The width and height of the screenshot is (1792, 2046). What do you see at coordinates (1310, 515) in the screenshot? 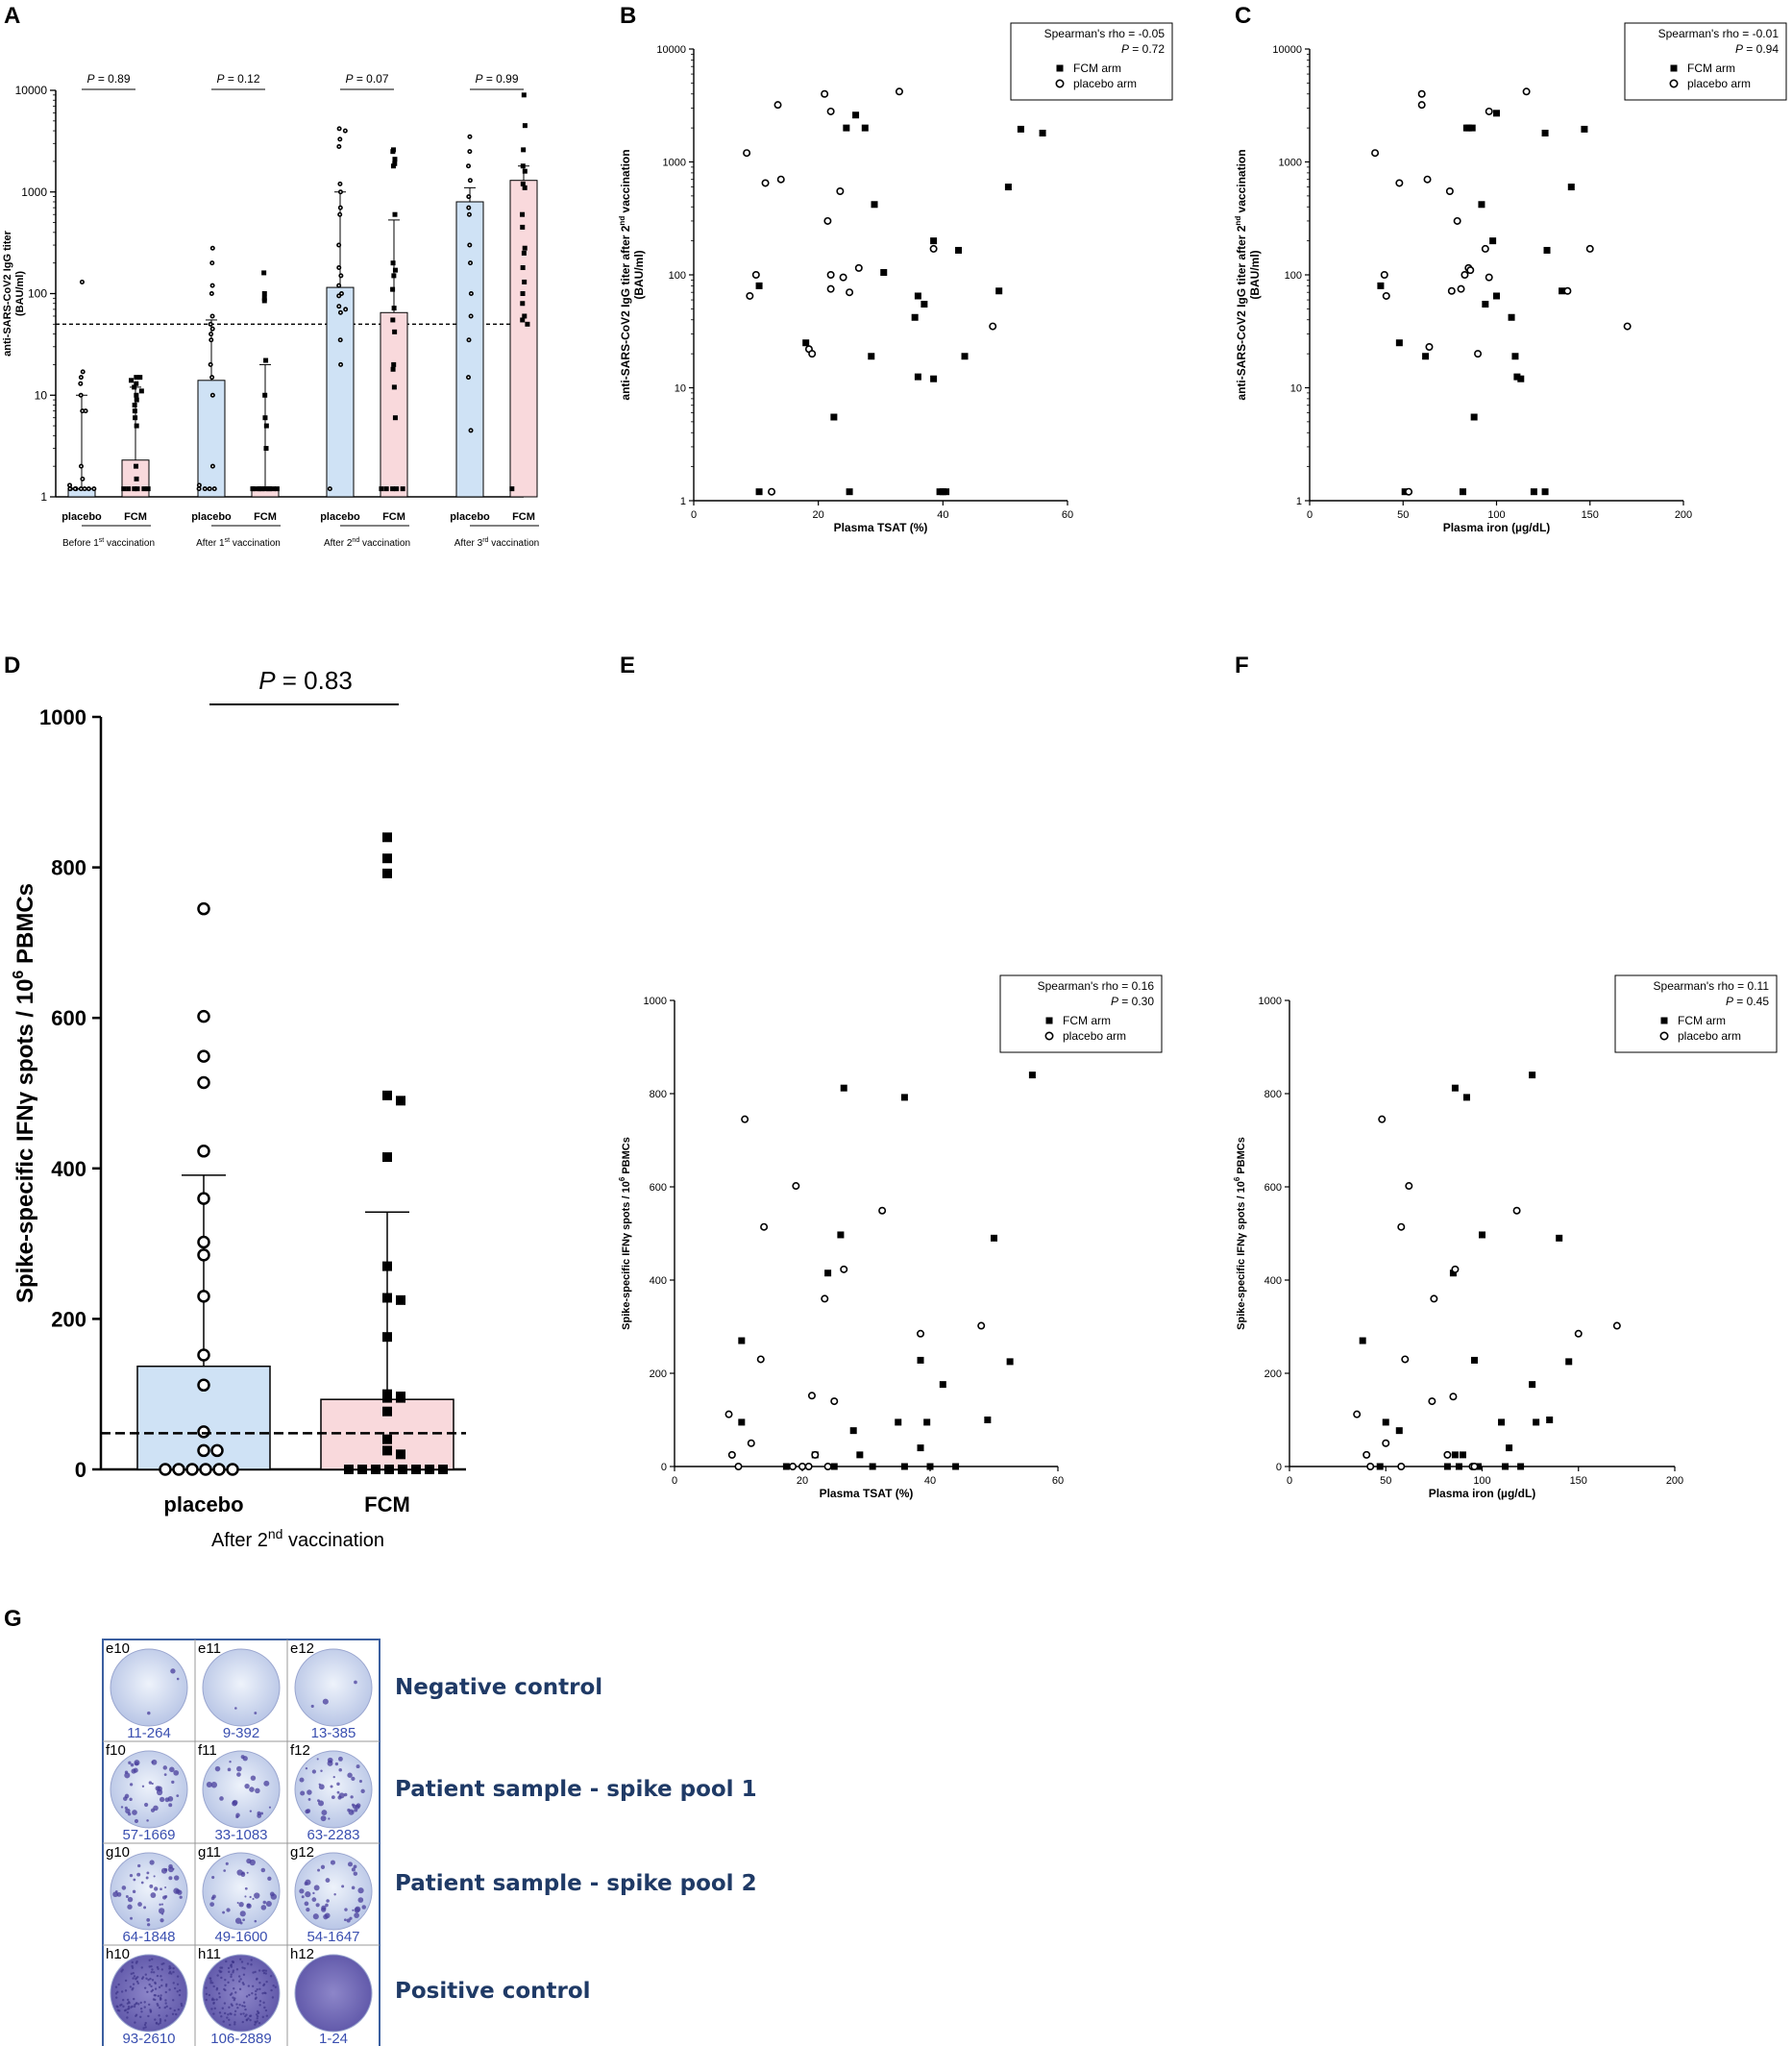
I see `x-tick-label: 0` at bounding box center [1310, 515].